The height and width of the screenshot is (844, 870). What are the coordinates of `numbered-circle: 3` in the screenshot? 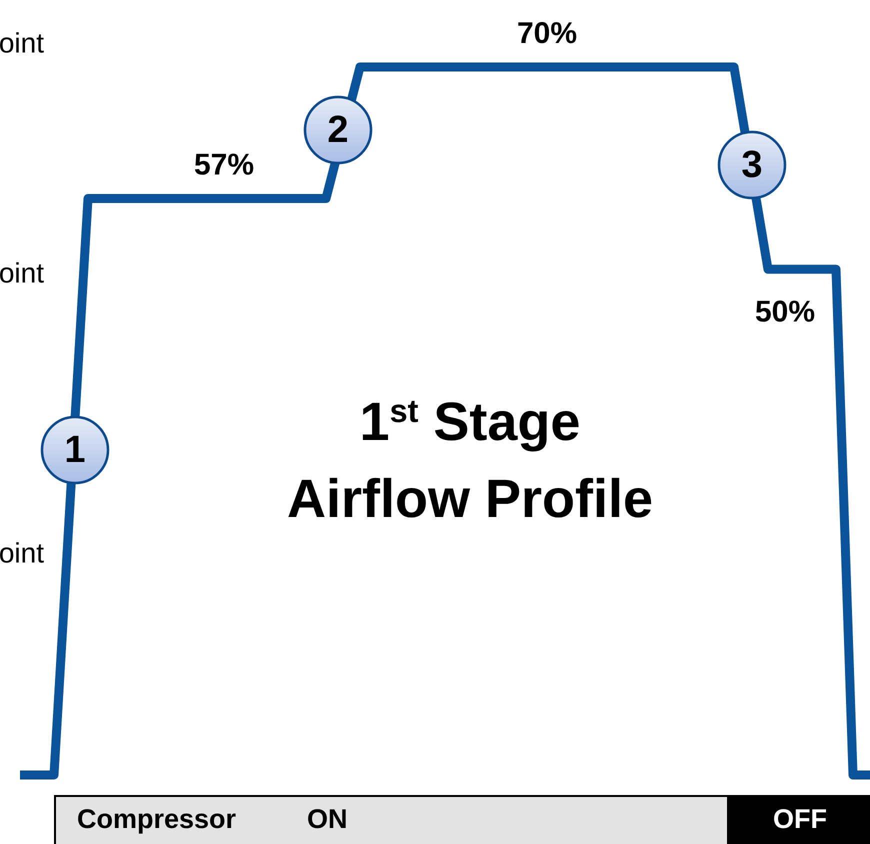 It's located at (752, 165).